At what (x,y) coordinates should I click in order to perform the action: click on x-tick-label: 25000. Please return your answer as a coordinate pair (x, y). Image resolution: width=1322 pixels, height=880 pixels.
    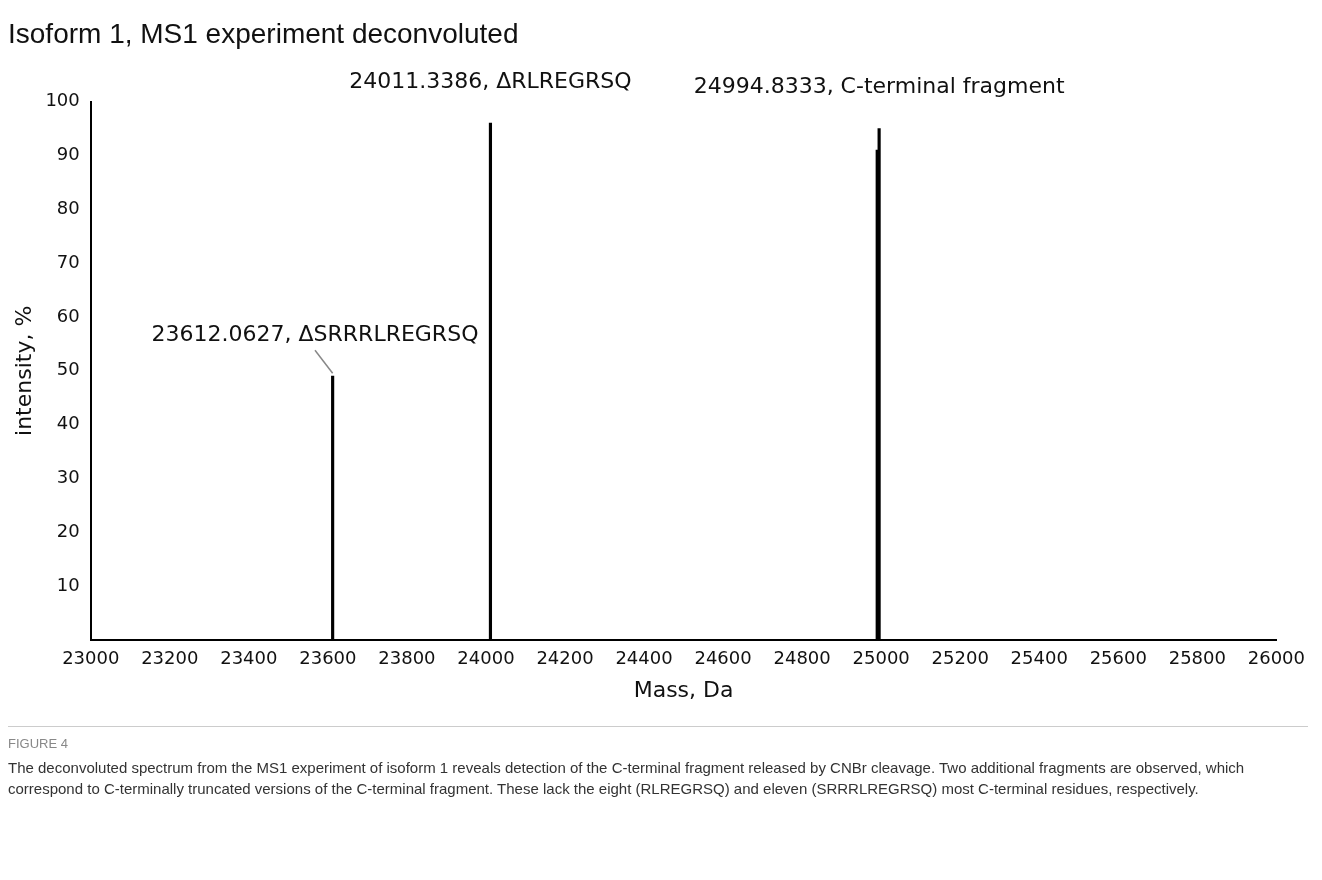
    Looking at the image, I should click on (881, 658).